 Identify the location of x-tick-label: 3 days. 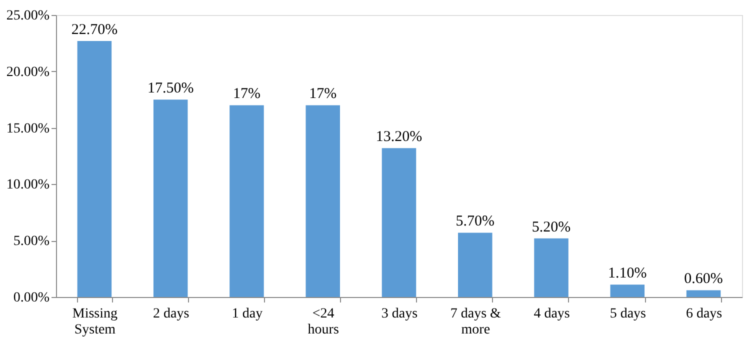
(399, 314).